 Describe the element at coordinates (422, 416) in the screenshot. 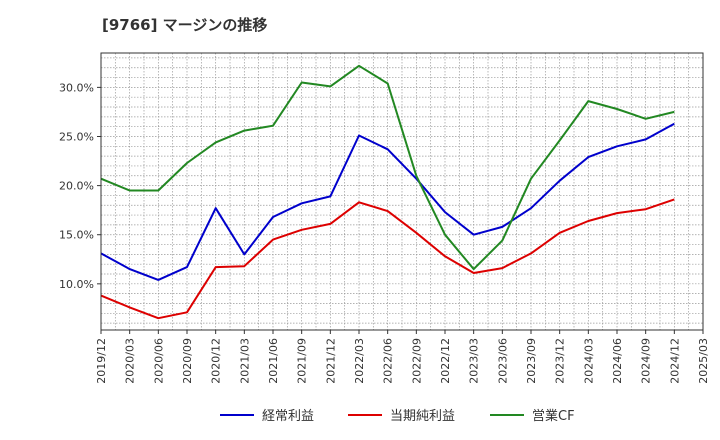

I see `legend-label-2: 当期純利益` at that location.